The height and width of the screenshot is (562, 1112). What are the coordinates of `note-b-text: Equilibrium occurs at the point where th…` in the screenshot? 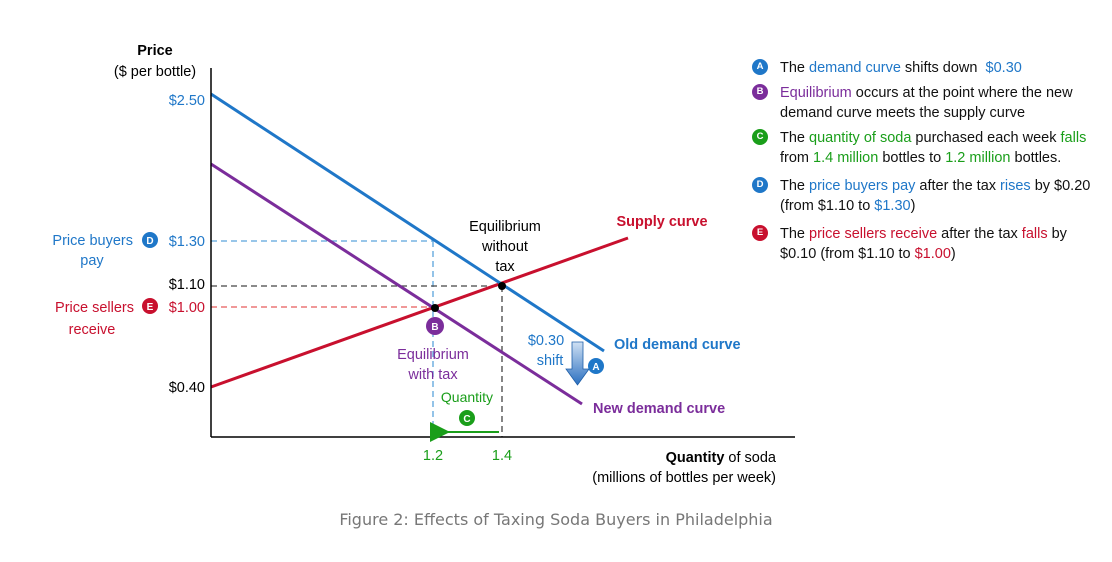 It's located at (926, 103).